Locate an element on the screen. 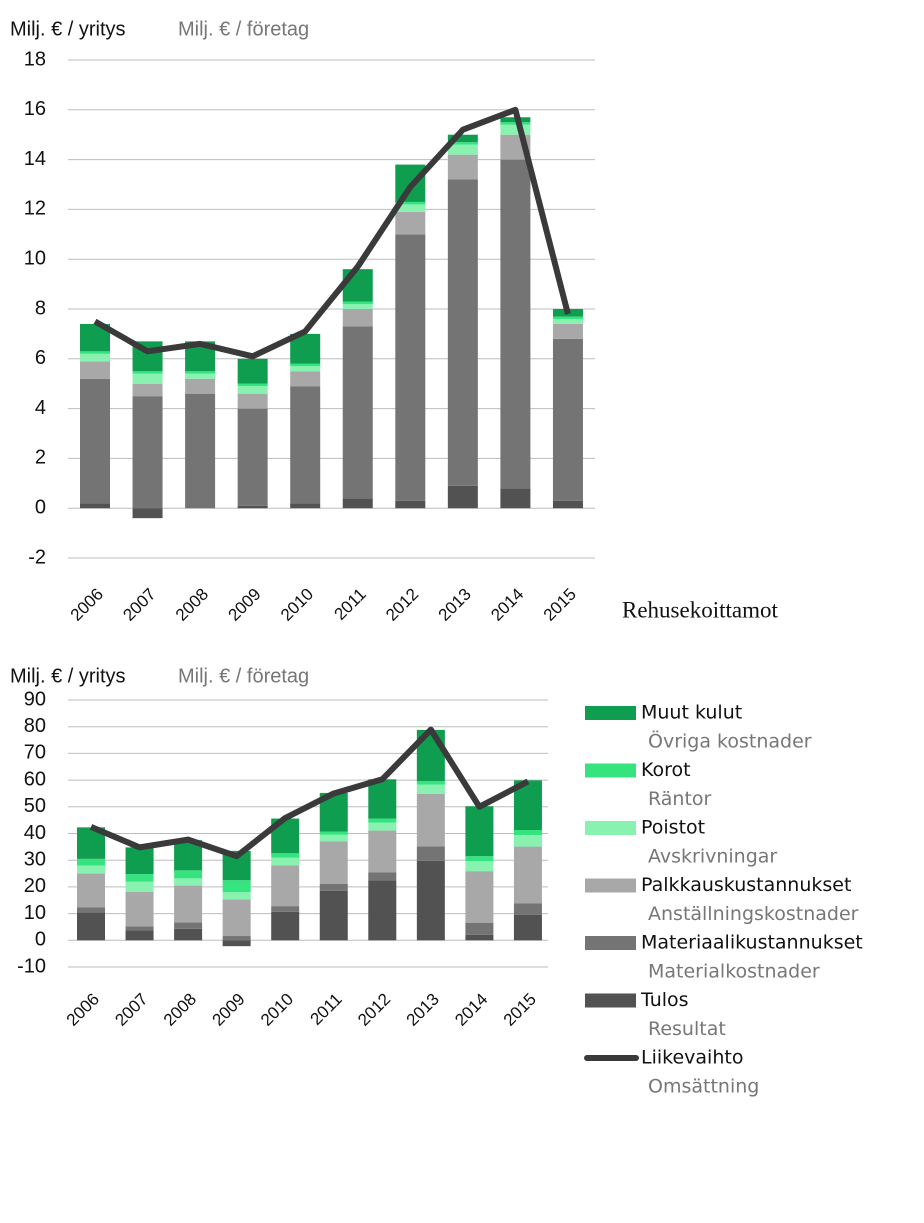  legend-label-alt: Avskrivningar is located at coordinates (712, 857).